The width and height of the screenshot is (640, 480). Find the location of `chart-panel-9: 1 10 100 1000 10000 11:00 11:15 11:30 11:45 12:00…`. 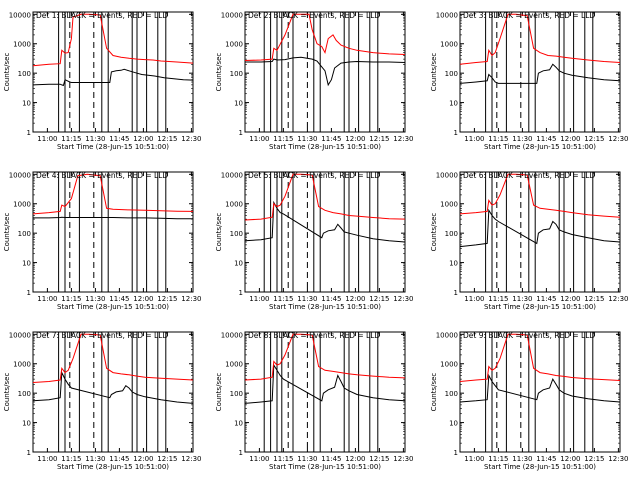

chart-panel-9: 1 10 100 1000 10000 11:00 11:15 11:30 11:45 12:00… is located at coordinates (529, 401).